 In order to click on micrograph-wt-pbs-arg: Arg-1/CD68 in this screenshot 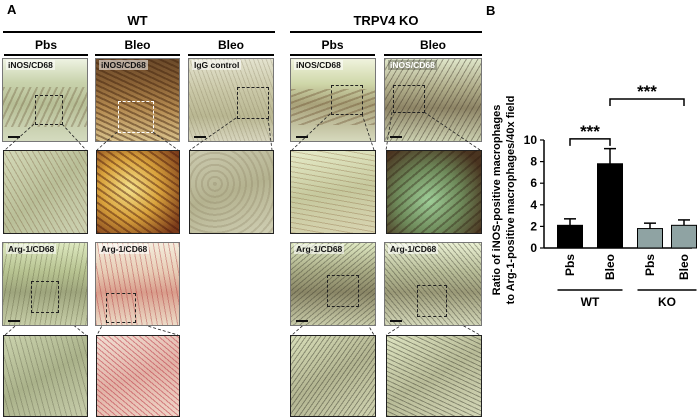, I will do `click(45, 284)`.